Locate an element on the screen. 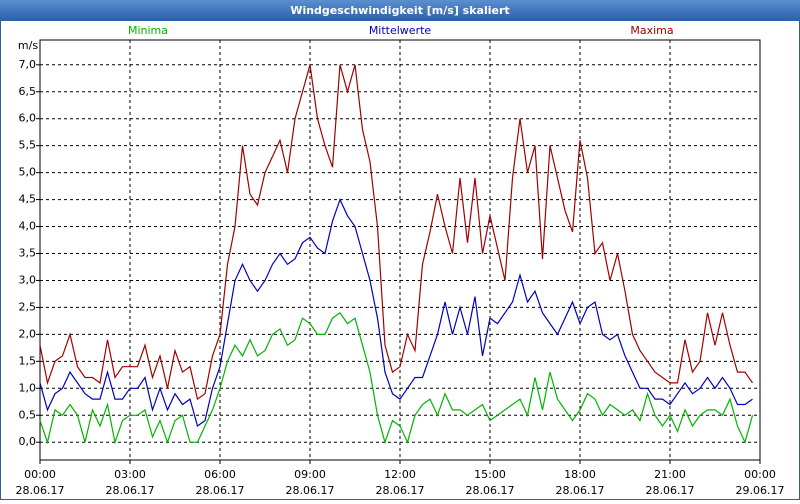 The height and width of the screenshot is (504, 800). y-tick-label: 1,5 is located at coordinates (28, 360).